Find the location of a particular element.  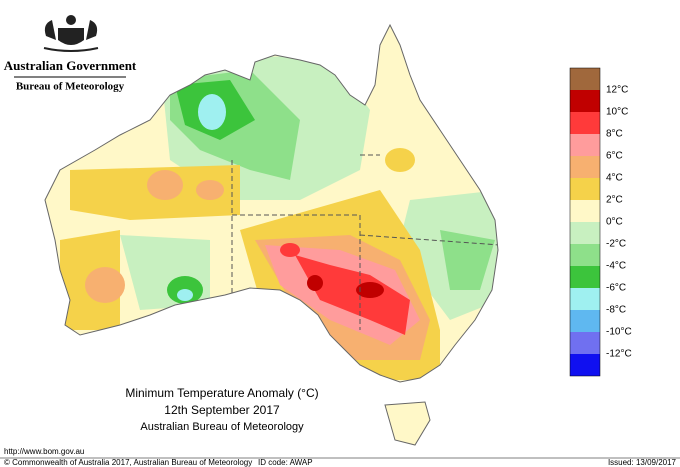

footer-url: http://www.bom.gov.au is located at coordinates (44, 451).